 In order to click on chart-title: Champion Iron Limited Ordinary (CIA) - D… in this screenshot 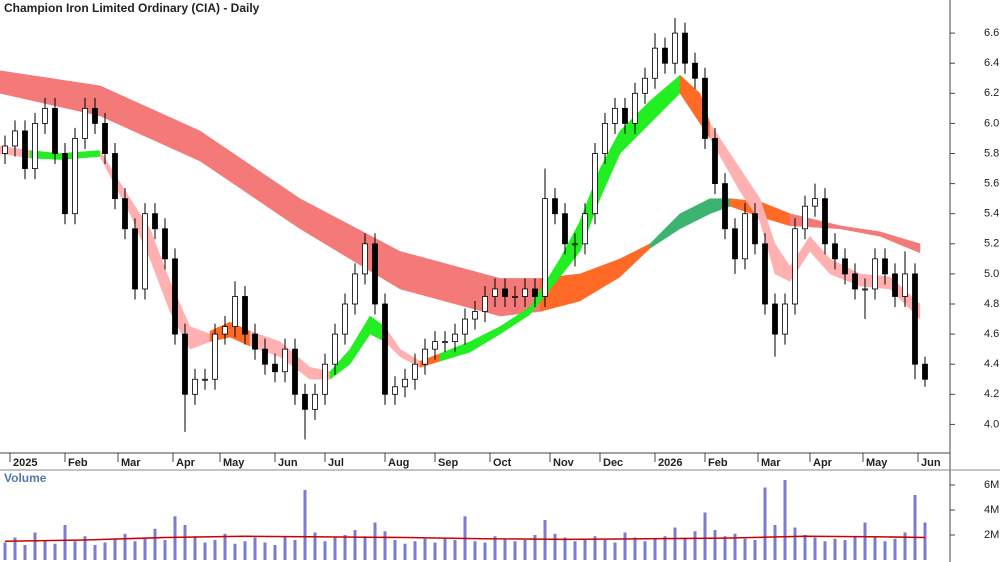, I will do `click(132, 8)`.